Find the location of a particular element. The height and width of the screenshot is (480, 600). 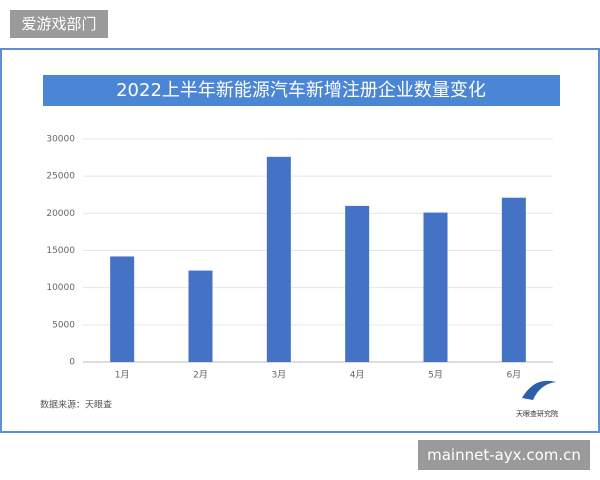

x-tick-label: 6月 is located at coordinates (513, 375).